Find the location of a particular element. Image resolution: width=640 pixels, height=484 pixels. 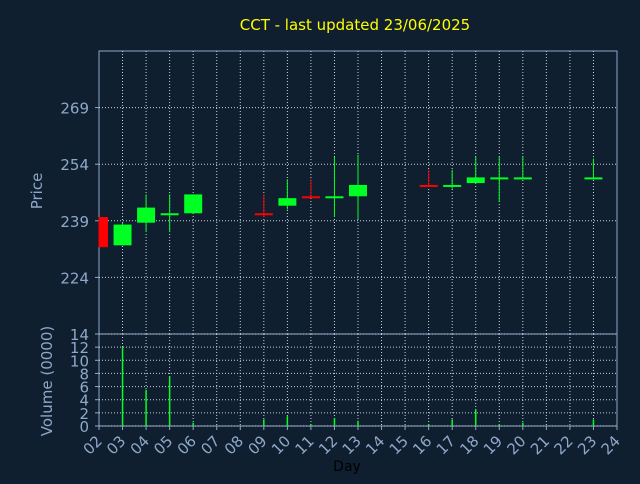

x-axis-label: Day is located at coordinates (347, 467).